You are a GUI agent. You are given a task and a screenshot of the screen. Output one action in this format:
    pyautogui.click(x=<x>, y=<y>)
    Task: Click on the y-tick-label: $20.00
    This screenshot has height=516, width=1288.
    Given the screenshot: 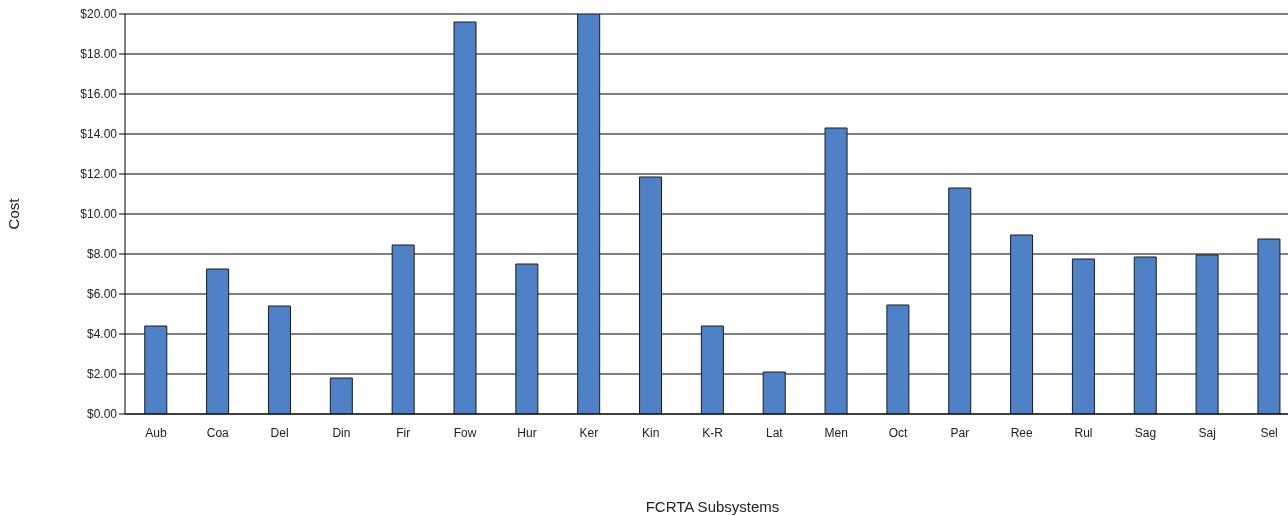 What is the action you would take?
    pyautogui.click(x=99, y=14)
    